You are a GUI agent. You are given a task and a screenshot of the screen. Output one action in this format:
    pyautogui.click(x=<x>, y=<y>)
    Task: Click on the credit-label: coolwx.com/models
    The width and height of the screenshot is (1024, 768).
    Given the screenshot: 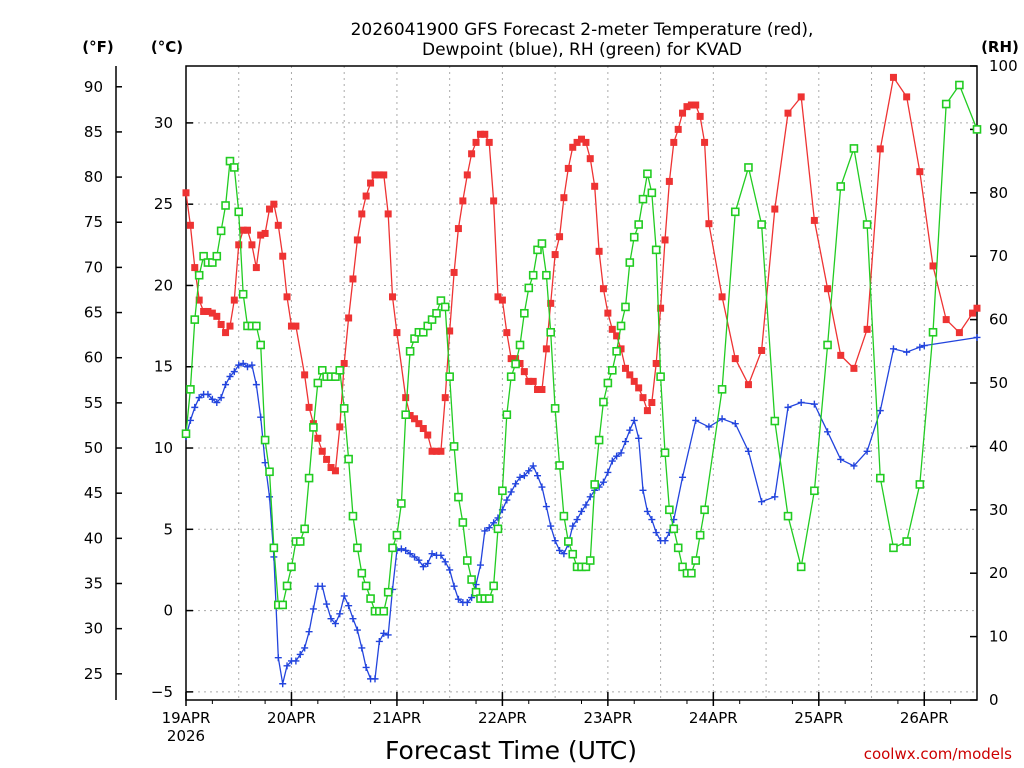 What is the action you would take?
    pyautogui.click(x=938, y=754)
    